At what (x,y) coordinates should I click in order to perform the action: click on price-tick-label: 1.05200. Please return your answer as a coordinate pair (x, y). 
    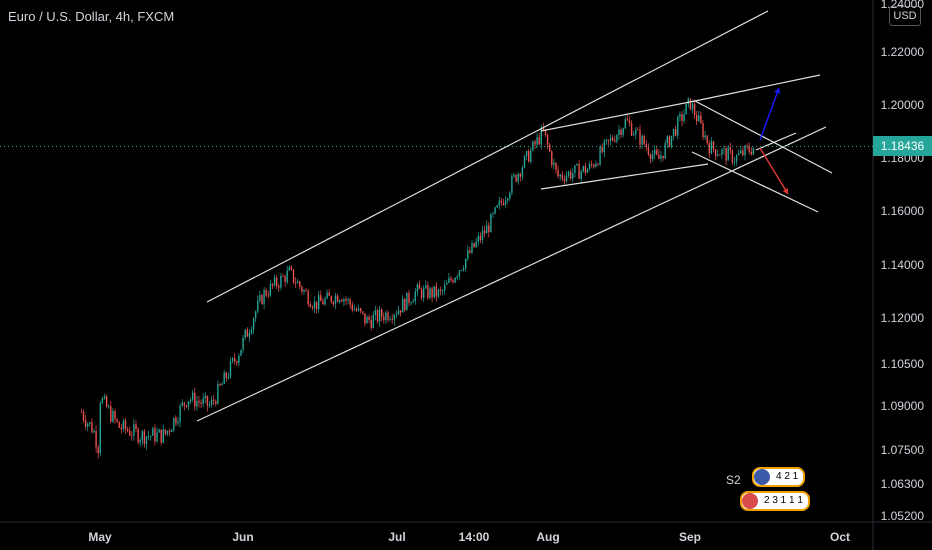
    Looking at the image, I should click on (902, 516).